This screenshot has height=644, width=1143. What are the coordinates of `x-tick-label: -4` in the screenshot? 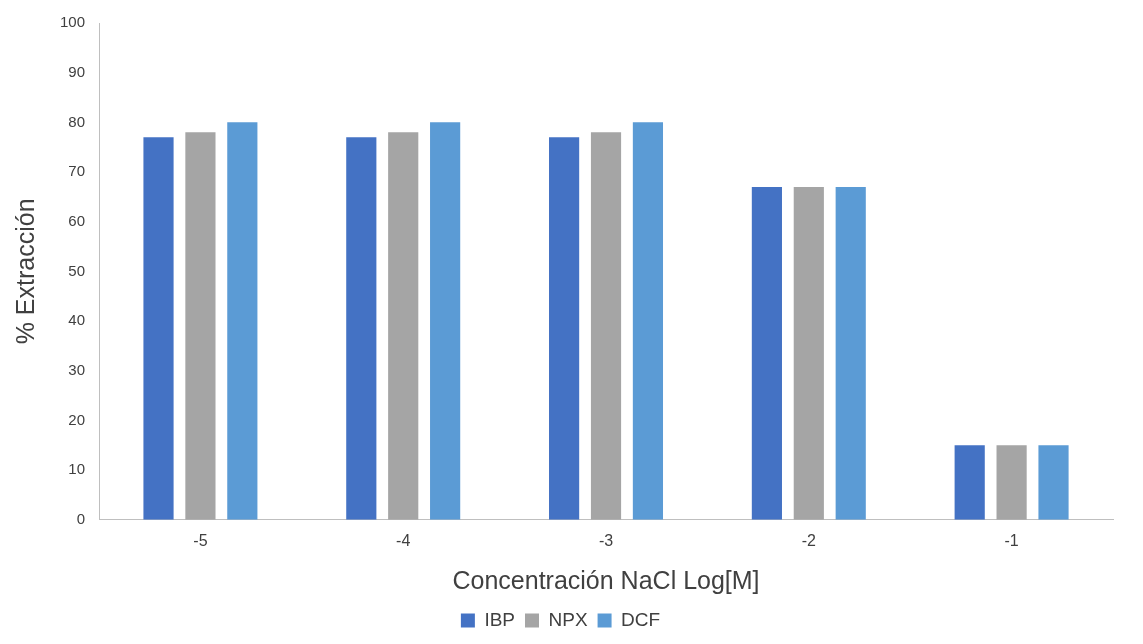 It's located at (403, 540).